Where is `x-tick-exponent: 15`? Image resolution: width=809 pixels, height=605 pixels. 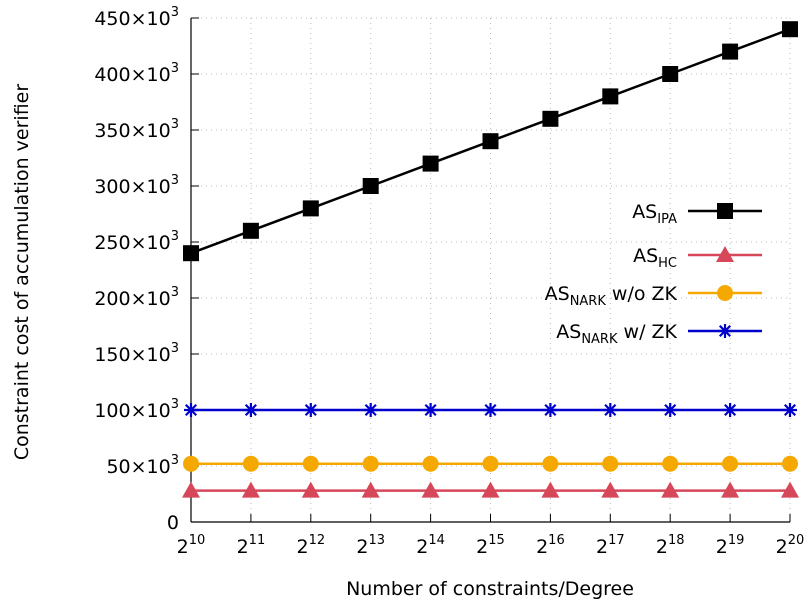 x-tick-exponent: 15 is located at coordinates (496, 540).